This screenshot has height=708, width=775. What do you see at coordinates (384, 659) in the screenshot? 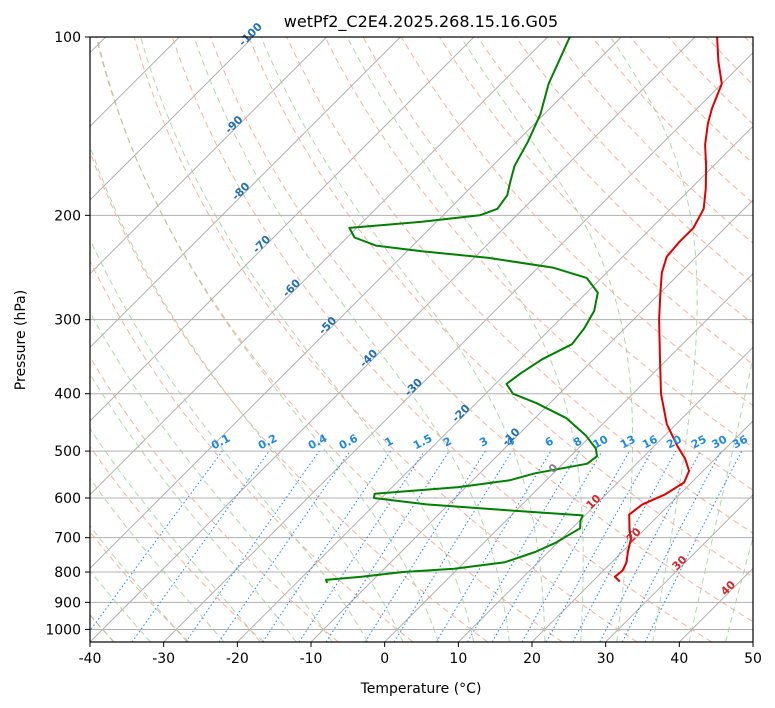
I see `x-tick-label: 0` at bounding box center [384, 659].